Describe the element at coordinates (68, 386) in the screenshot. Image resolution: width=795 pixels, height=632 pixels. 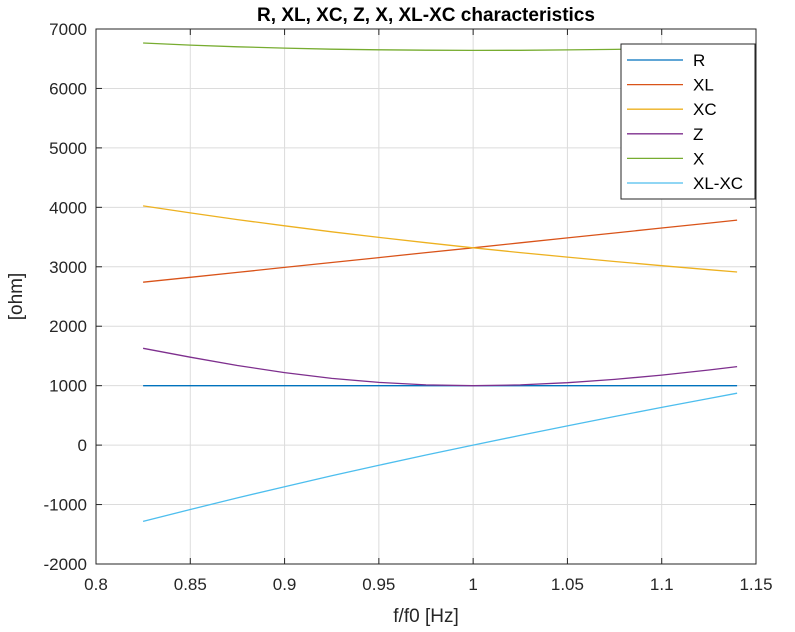
I see `y-tick-label: 1000` at that location.